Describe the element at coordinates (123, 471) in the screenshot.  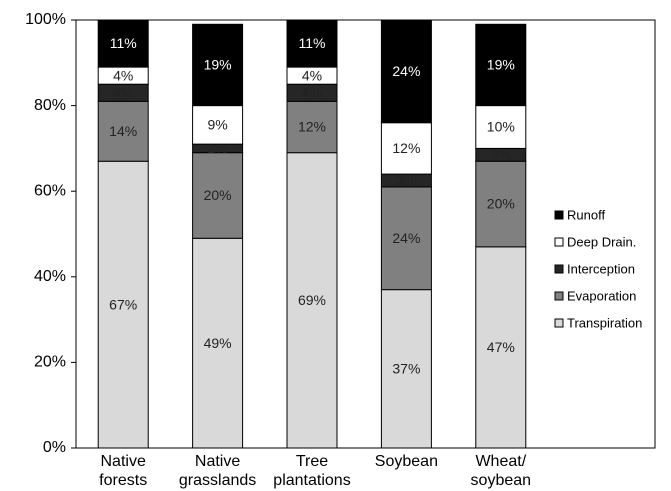
I see `x-tick-label: Native forests` at that location.